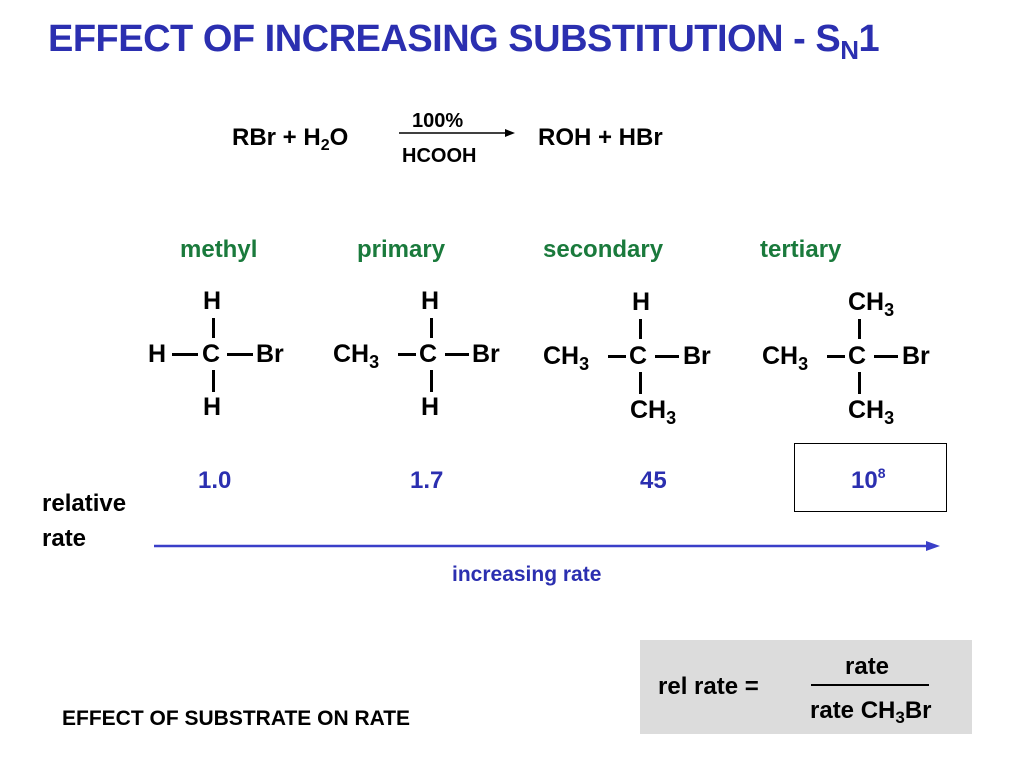 This screenshot has height=768, width=1024. What do you see at coordinates (427, 480) in the screenshot?
I see `rate-primary: 1.7` at bounding box center [427, 480].